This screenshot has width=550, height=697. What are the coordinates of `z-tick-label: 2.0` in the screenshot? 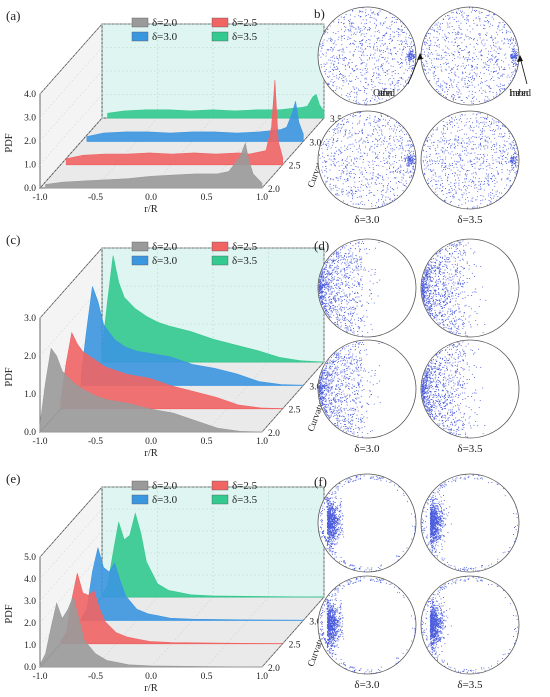 It's located at (274, 434).